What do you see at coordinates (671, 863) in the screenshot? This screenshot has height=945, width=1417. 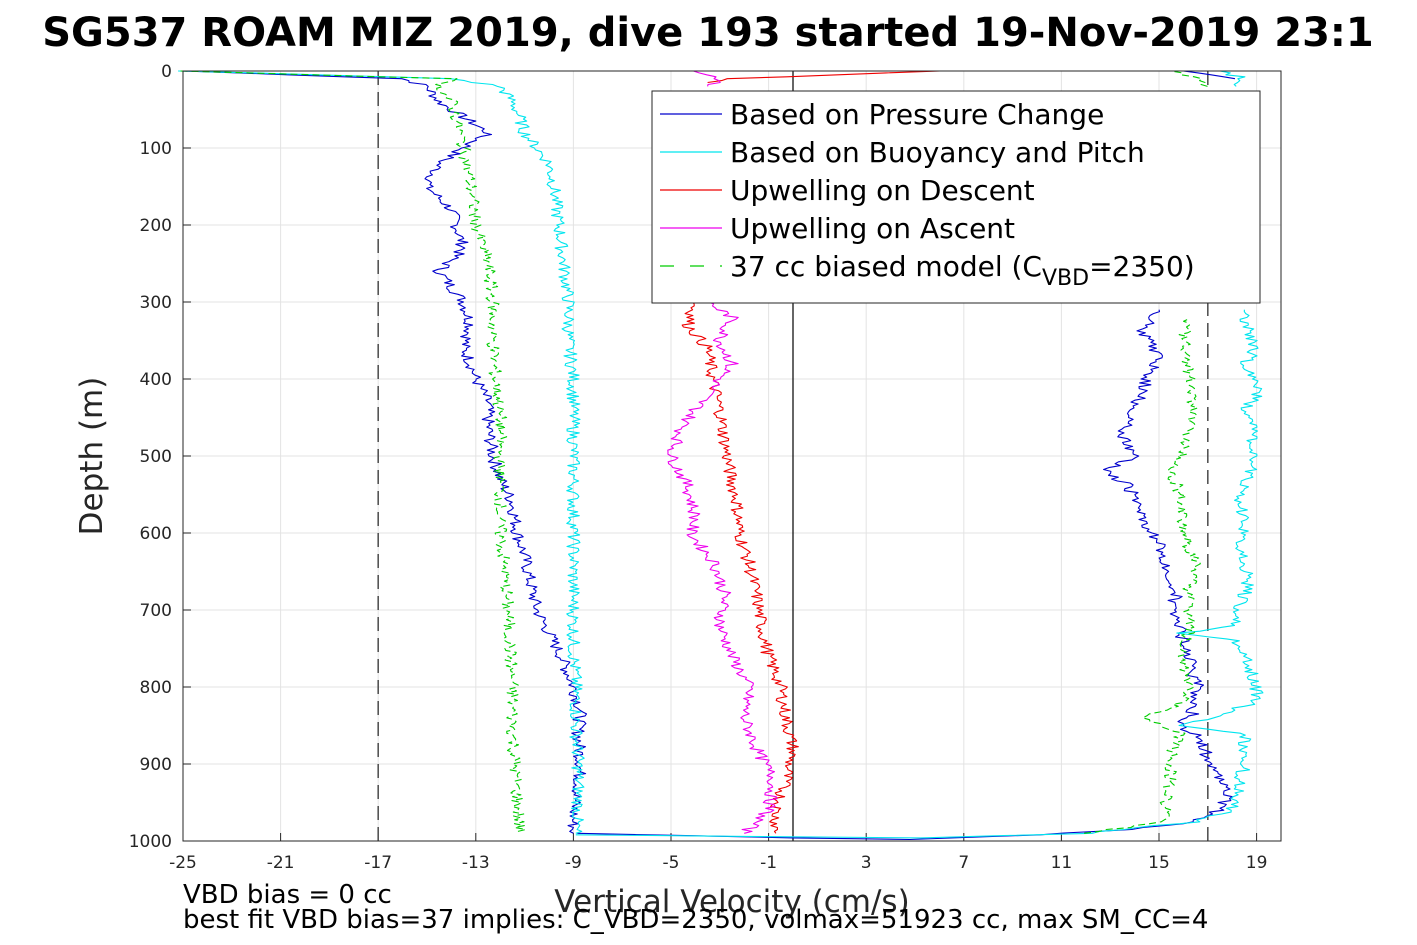 I see `x-tick-label: -5` at bounding box center [671, 863].